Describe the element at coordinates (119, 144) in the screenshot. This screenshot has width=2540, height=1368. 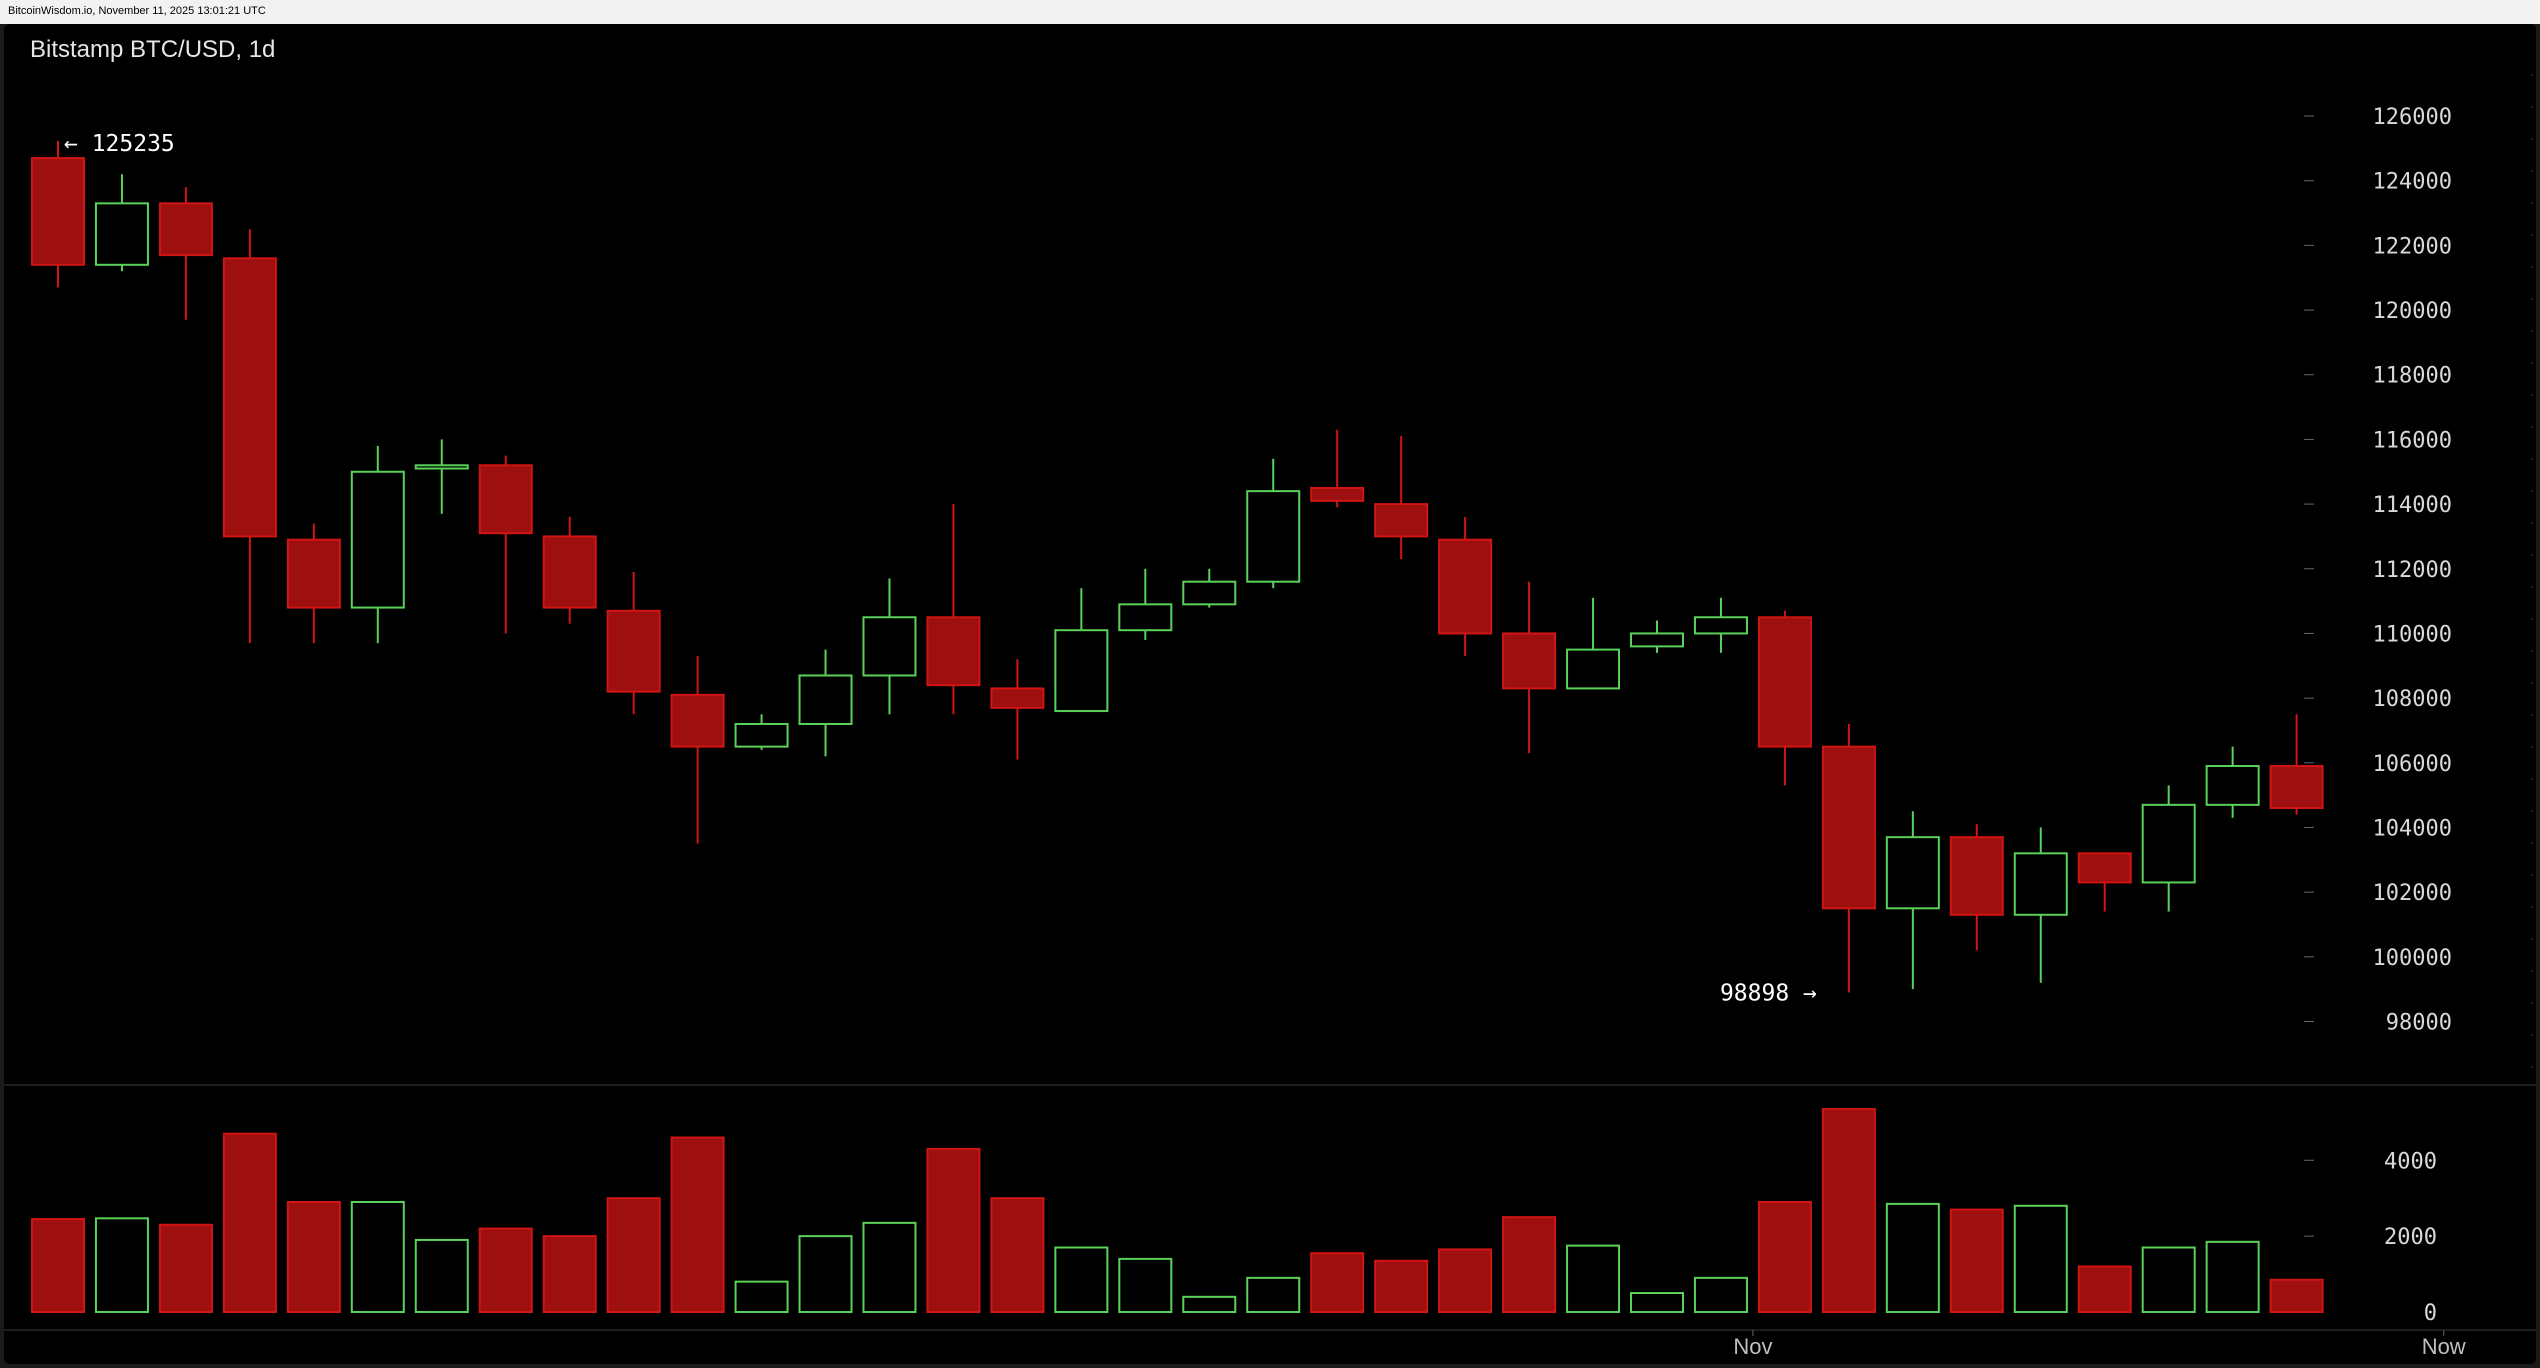
I see `high-annotation: ← 125235` at that location.